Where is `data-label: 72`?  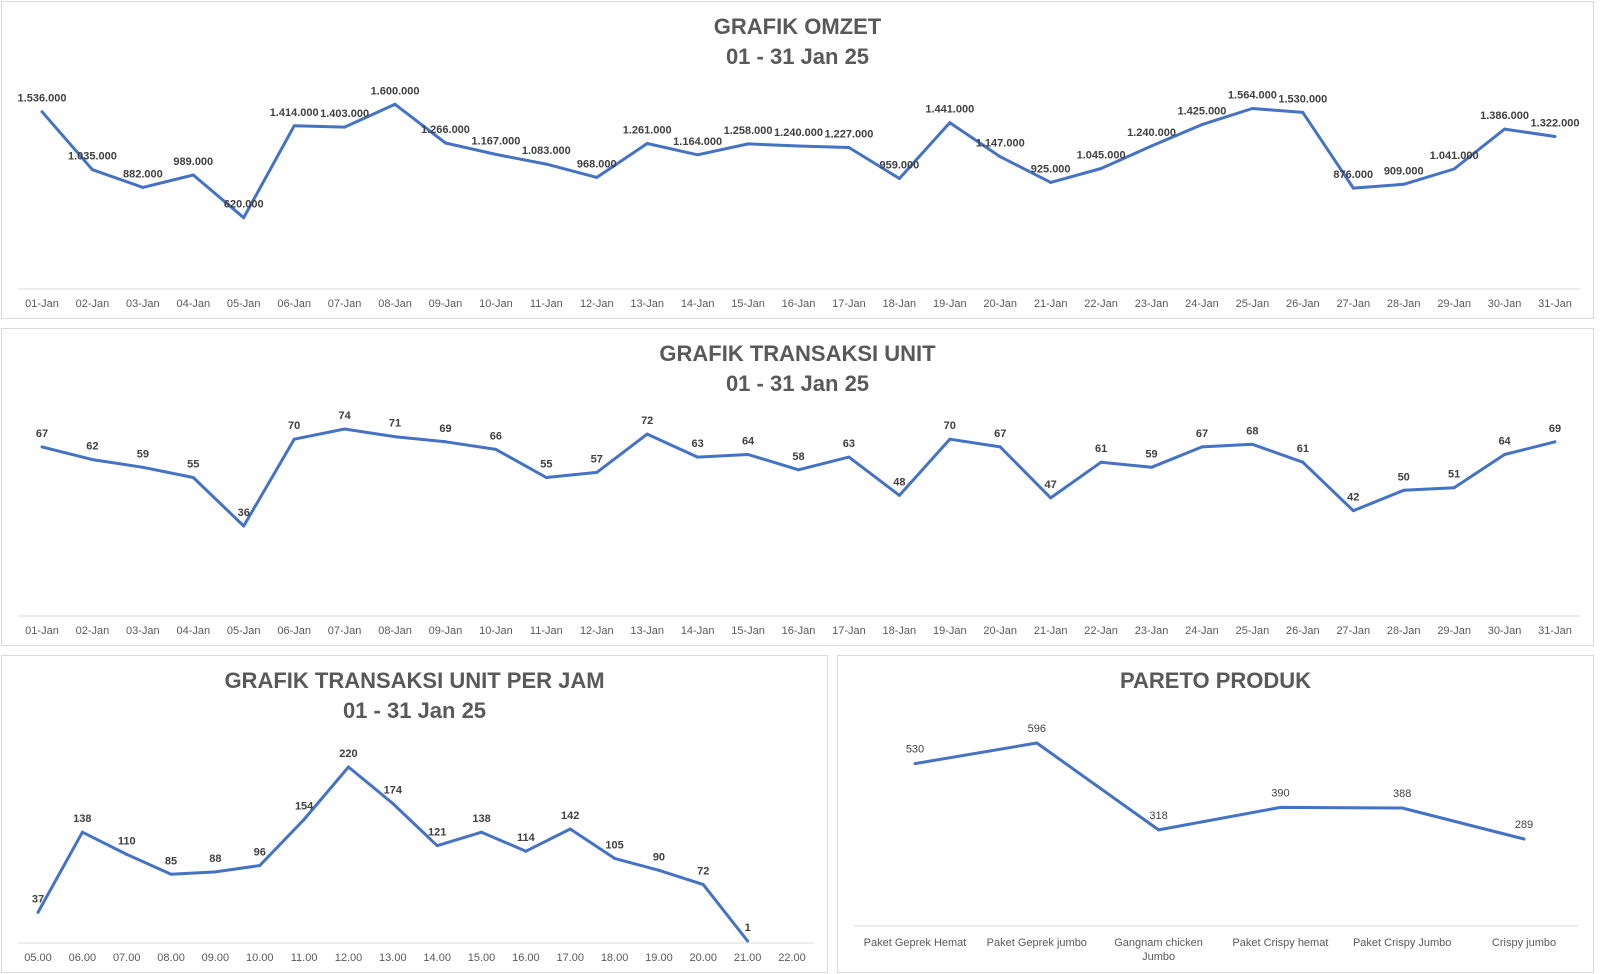
data-label: 72 is located at coordinates (703, 872).